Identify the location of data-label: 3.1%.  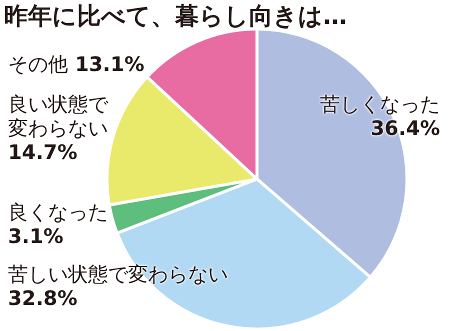
(36, 236).